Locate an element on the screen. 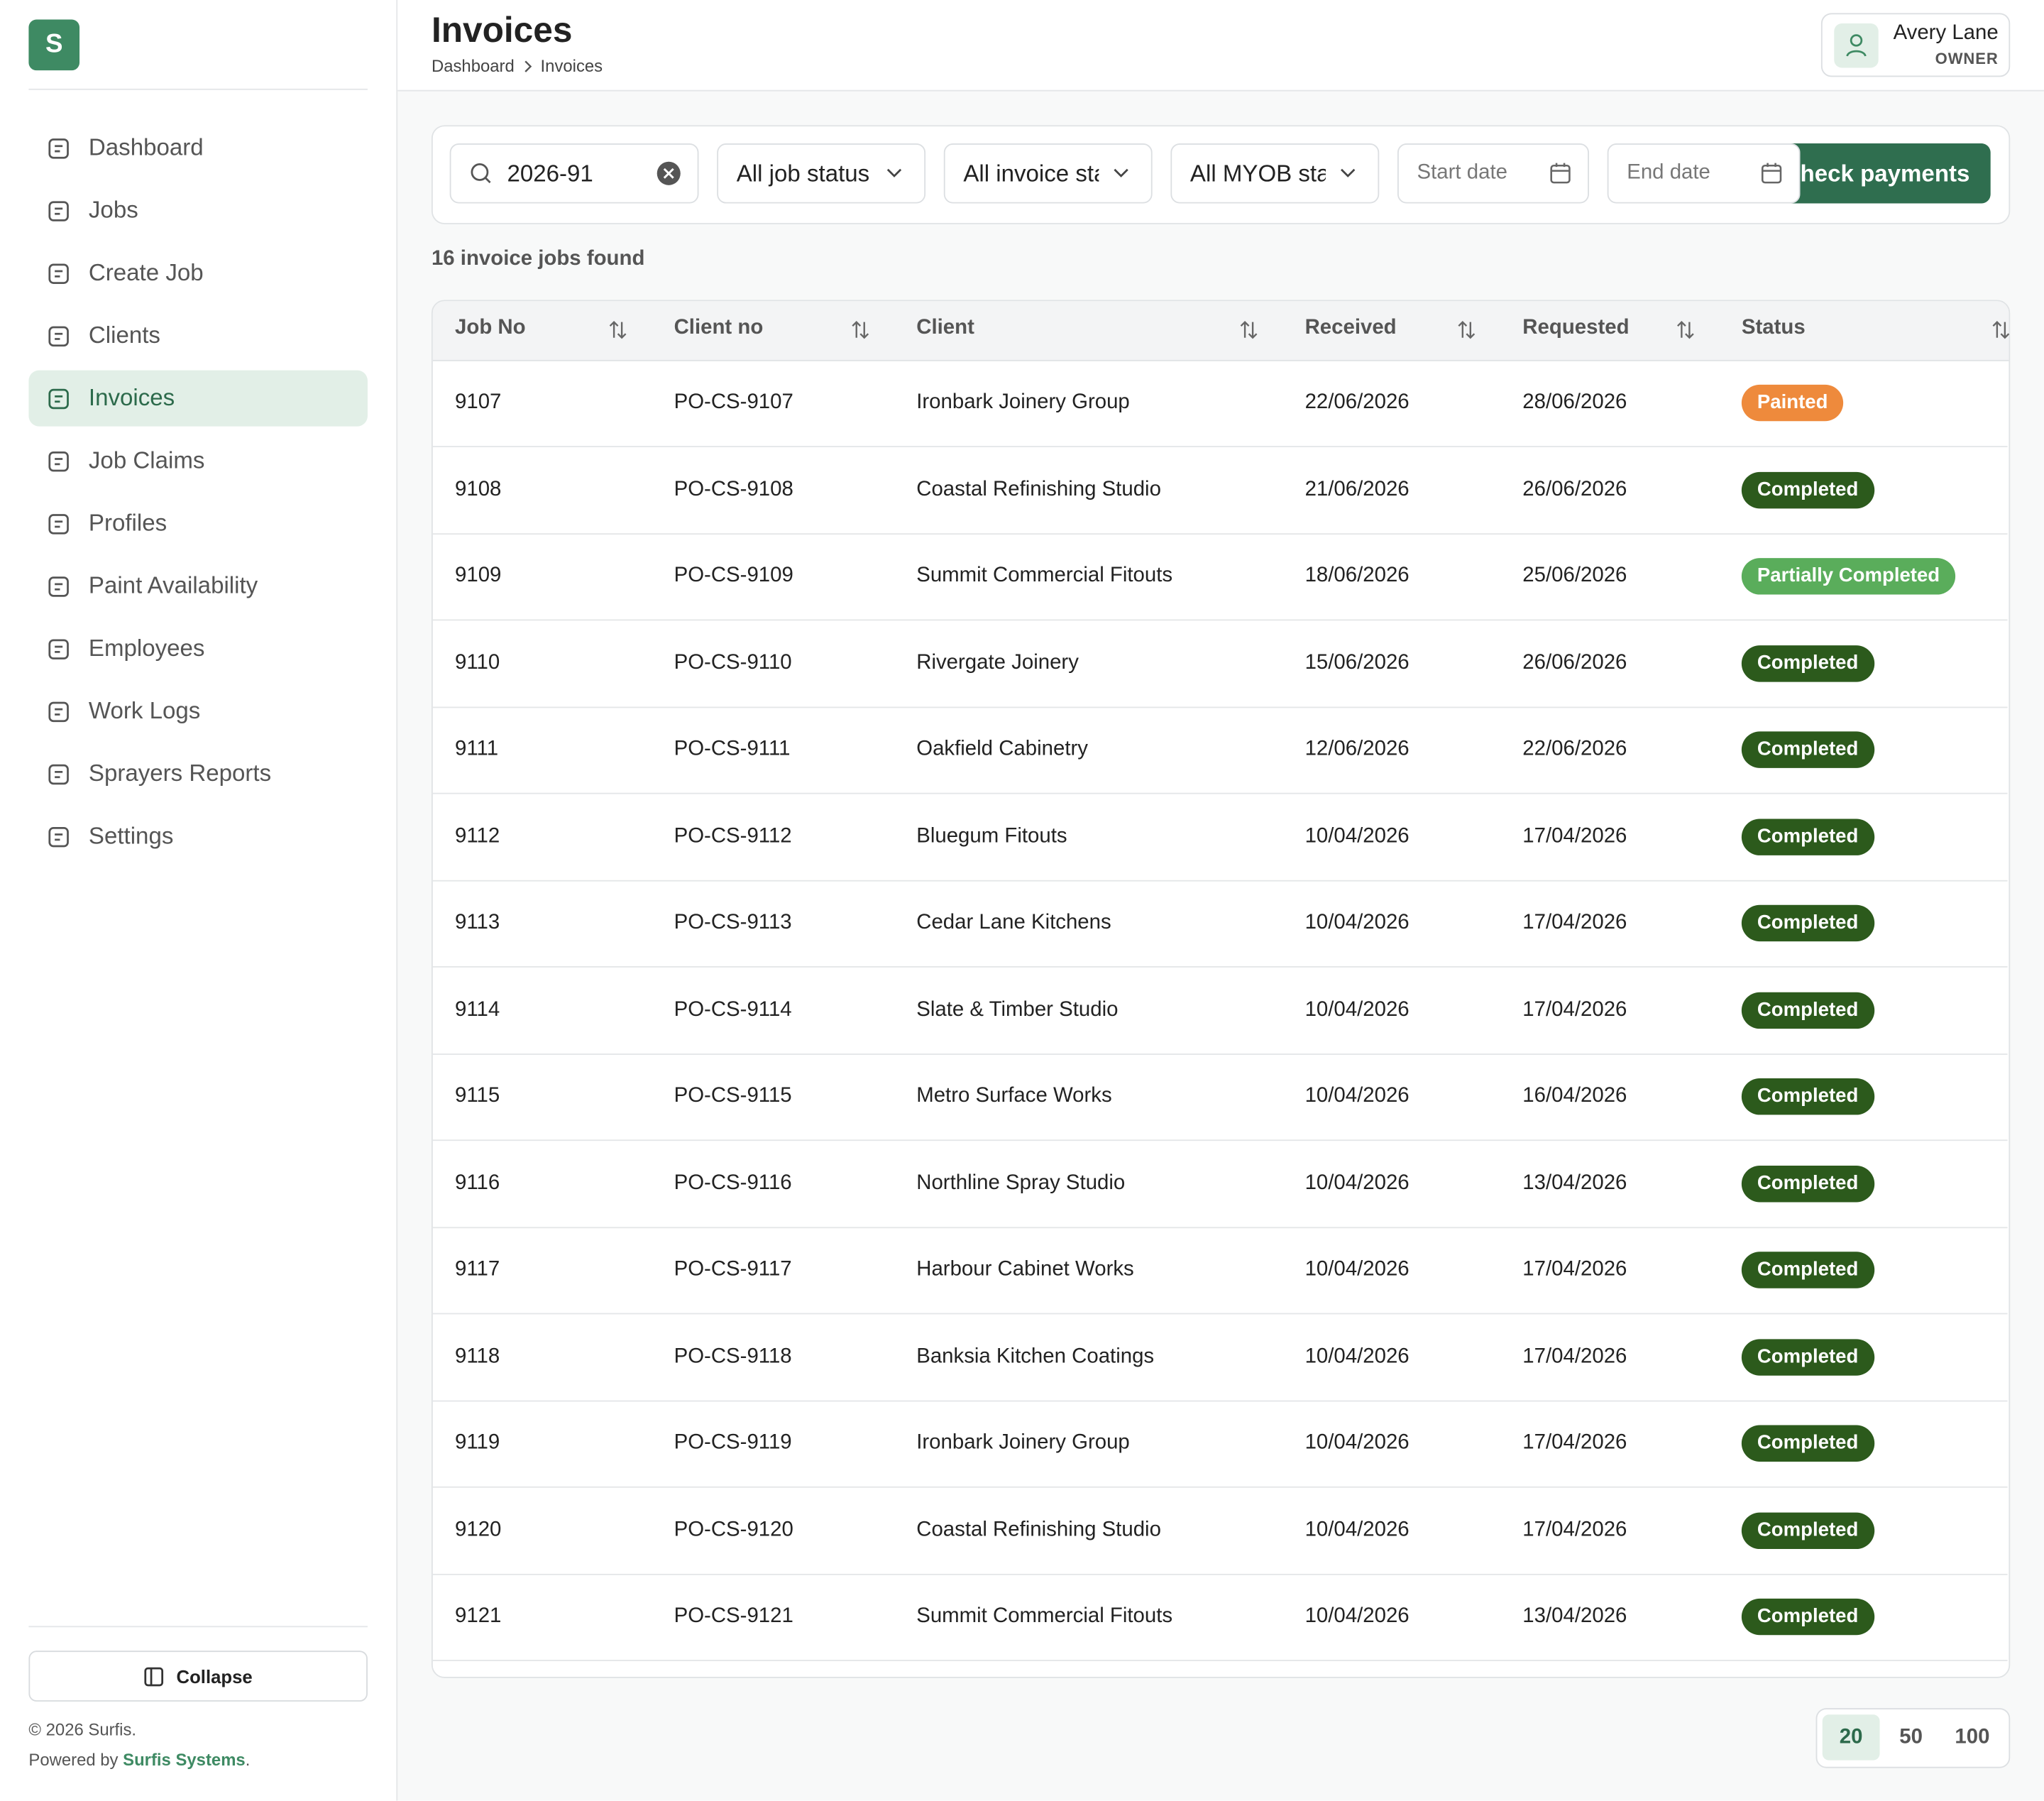 The width and height of the screenshot is (2044, 1801). label: 17/04/2026 is located at coordinates (1574, 836).